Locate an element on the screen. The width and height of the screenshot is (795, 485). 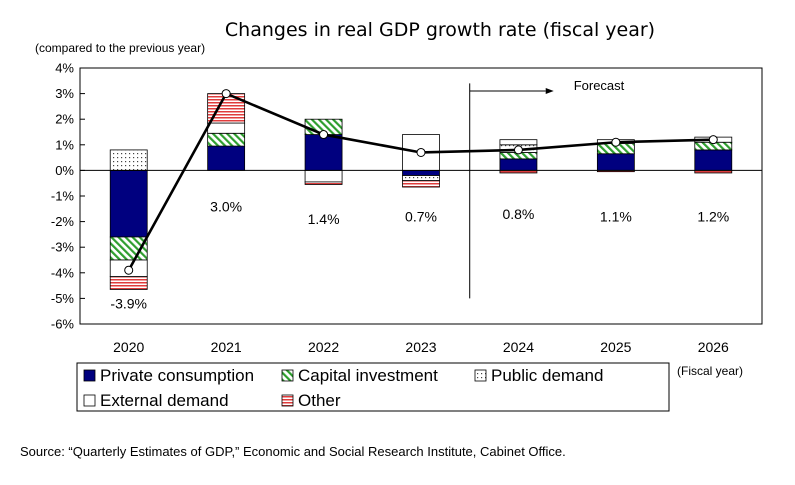
data-label-2026: 1.2% is located at coordinates (713, 217).